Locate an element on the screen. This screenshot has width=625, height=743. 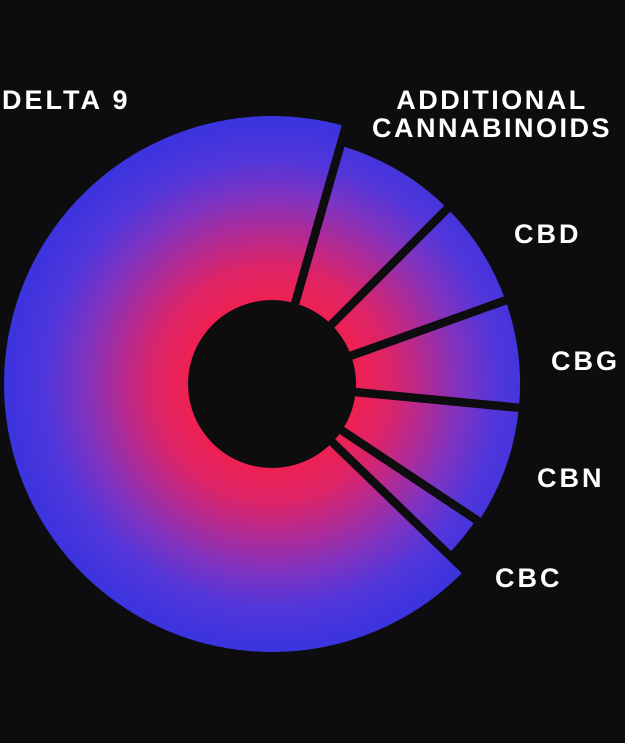
label-cbd: CBD is located at coordinates (548, 234).